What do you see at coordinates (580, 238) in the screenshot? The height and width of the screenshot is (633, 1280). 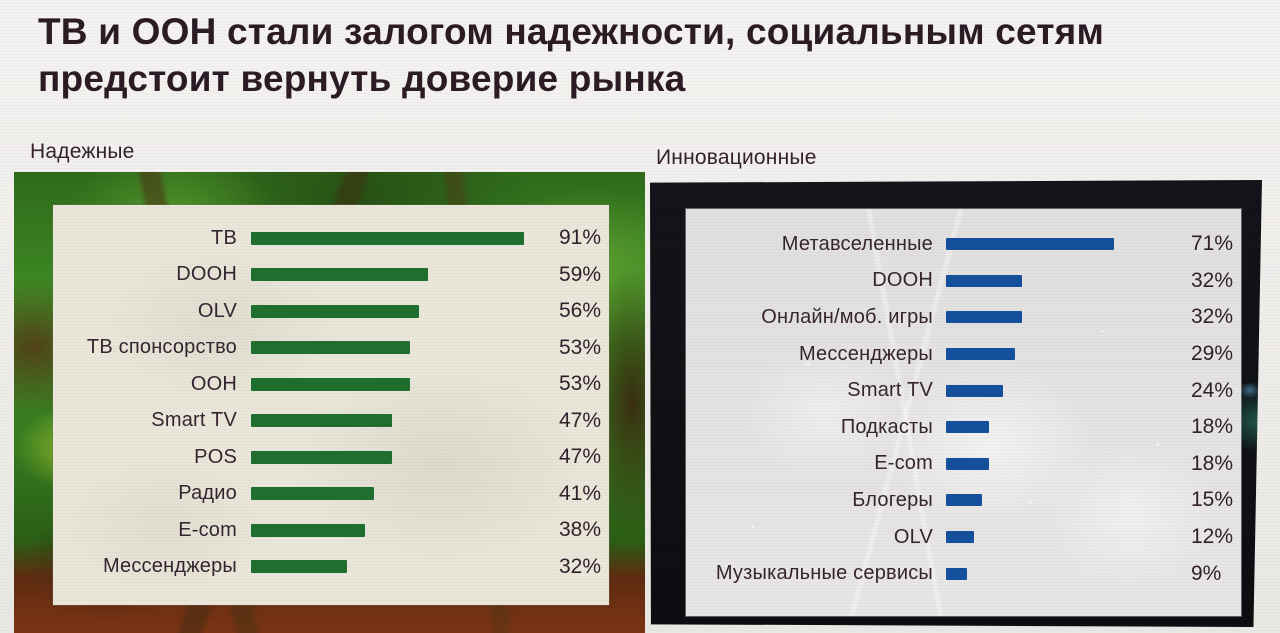 I see `bar-value: 91%` at bounding box center [580, 238].